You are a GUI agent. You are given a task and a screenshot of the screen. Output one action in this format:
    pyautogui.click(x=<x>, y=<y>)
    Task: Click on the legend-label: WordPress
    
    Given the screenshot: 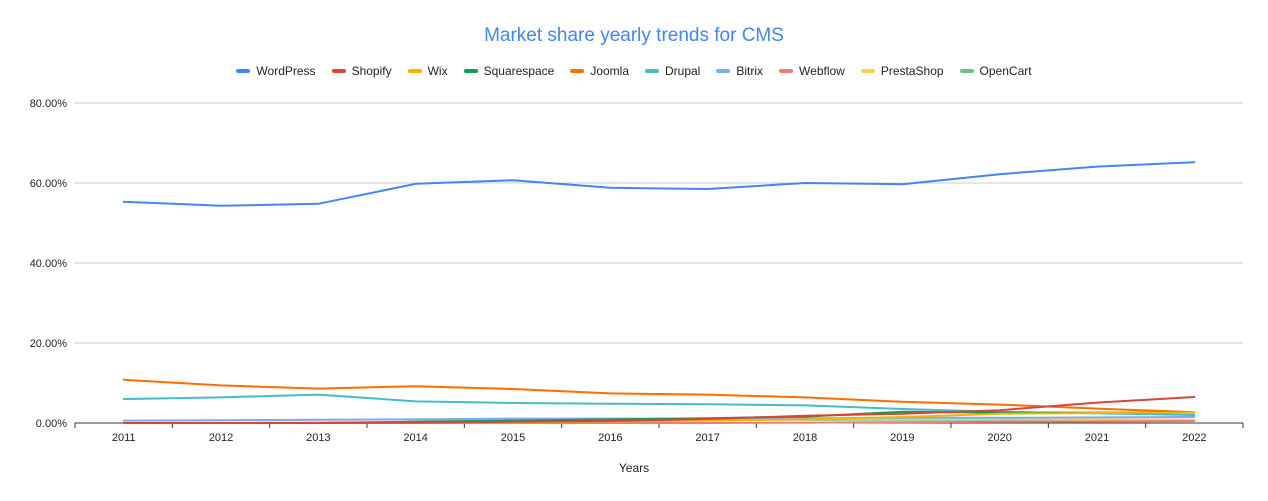 What is the action you would take?
    pyautogui.click(x=286, y=71)
    